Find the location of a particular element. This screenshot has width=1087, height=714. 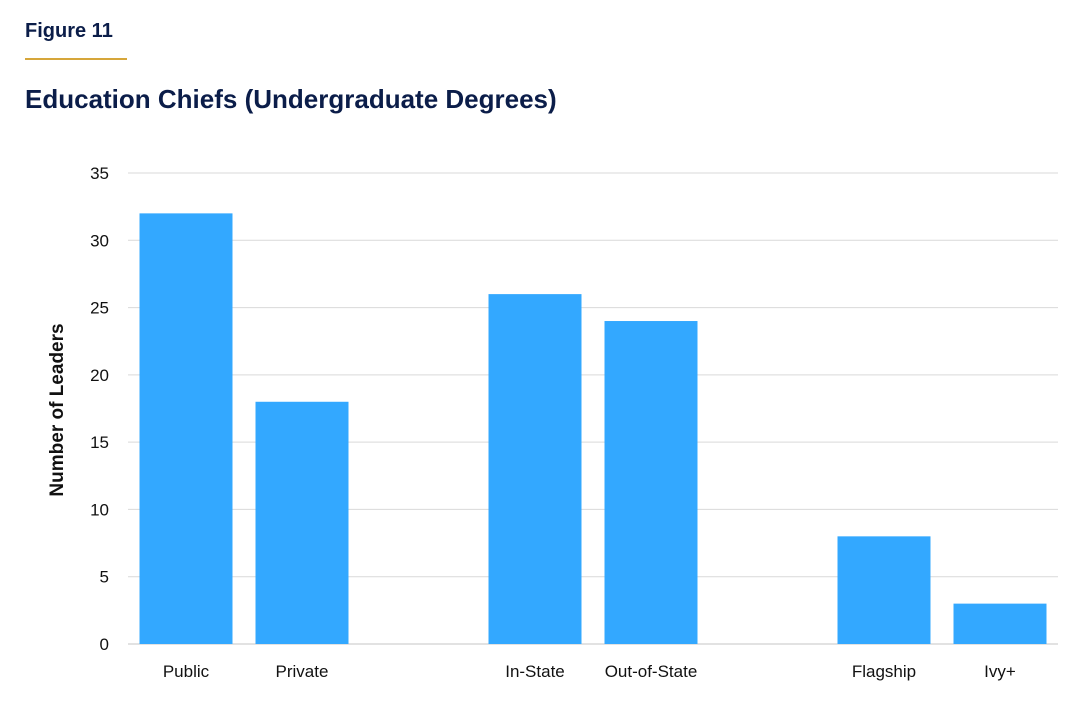

y-axis-ticks: 0 5 10 15 20 25 30 35 is located at coordinates (99, 409).